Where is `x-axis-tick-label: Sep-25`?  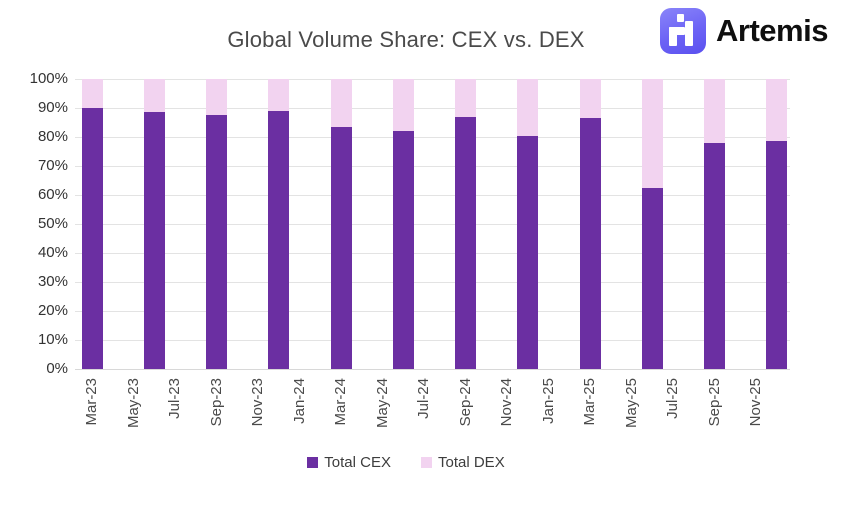
x-axis-tick-label: Sep-25 is located at coordinates (714, 402).